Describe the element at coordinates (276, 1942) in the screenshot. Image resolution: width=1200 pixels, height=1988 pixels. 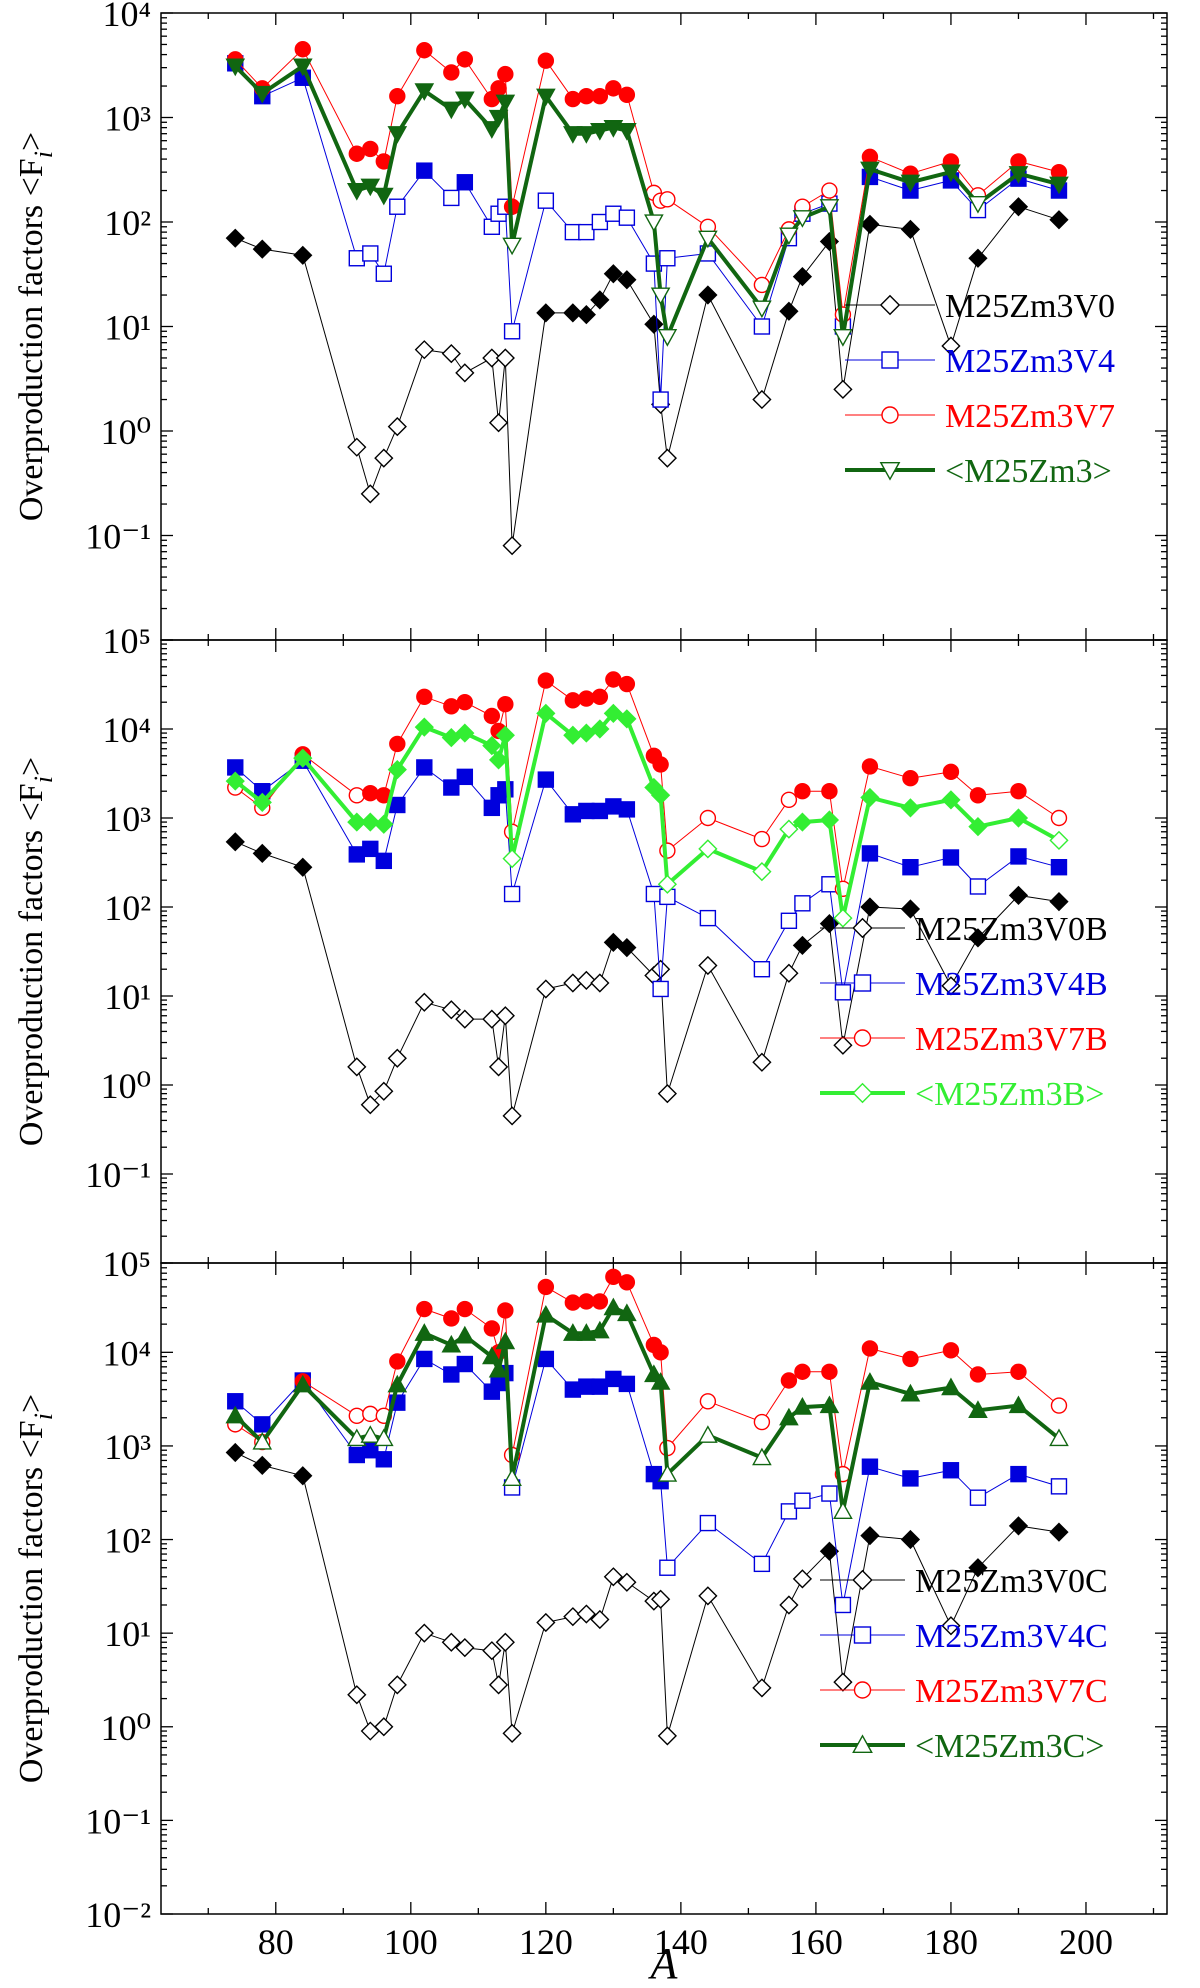
I see `x-tick-label: 80` at that location.